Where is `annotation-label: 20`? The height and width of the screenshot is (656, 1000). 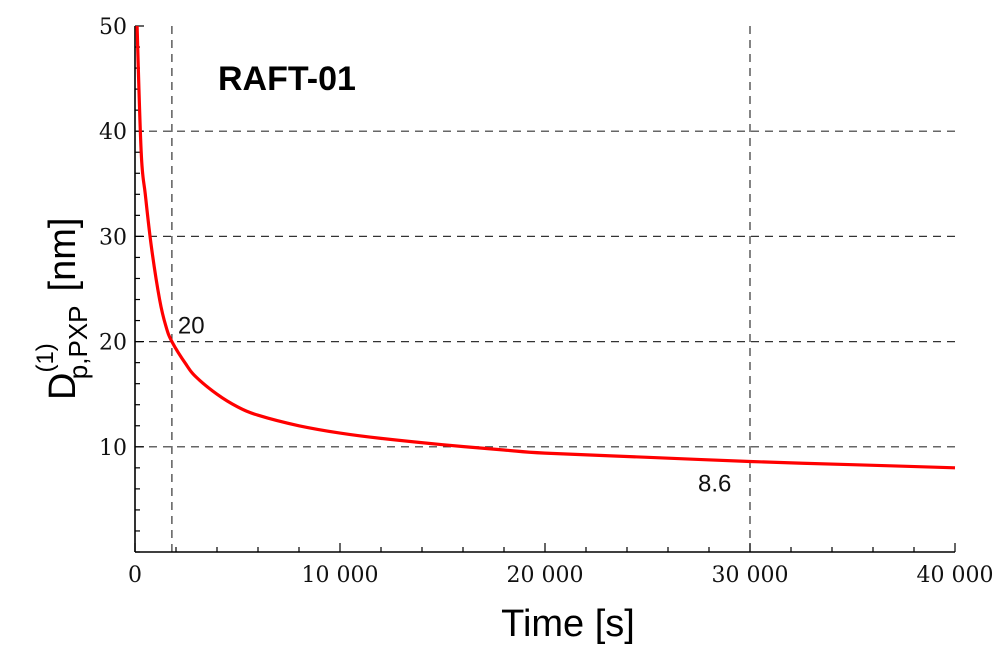 annotation-label: 20 is located at coordinates (191, 326).